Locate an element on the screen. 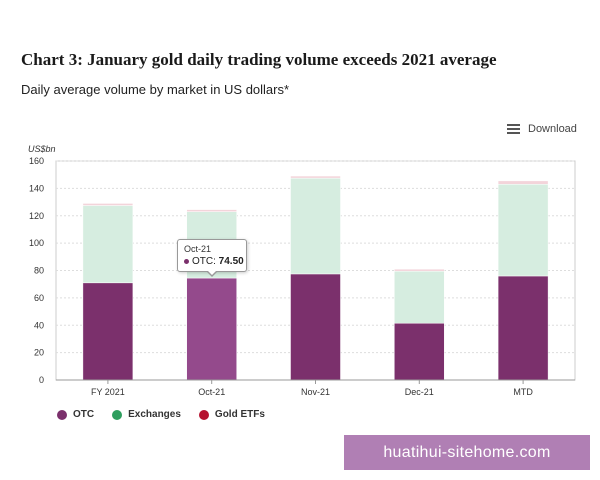  bar-exchanges-mtd is located at coordinates (523, 230).